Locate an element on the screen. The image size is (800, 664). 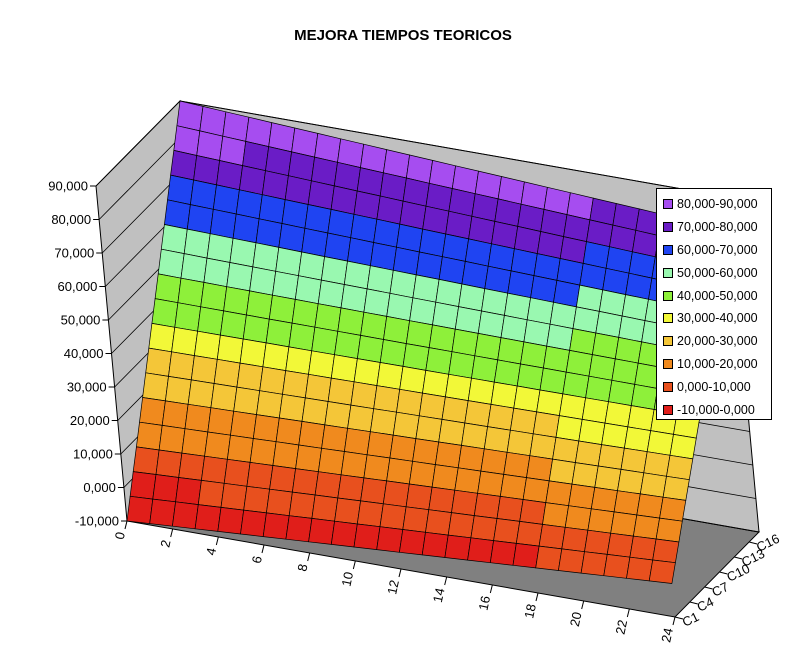
legend-label: -10,000-0,000 is located at coordinates (716, 409).